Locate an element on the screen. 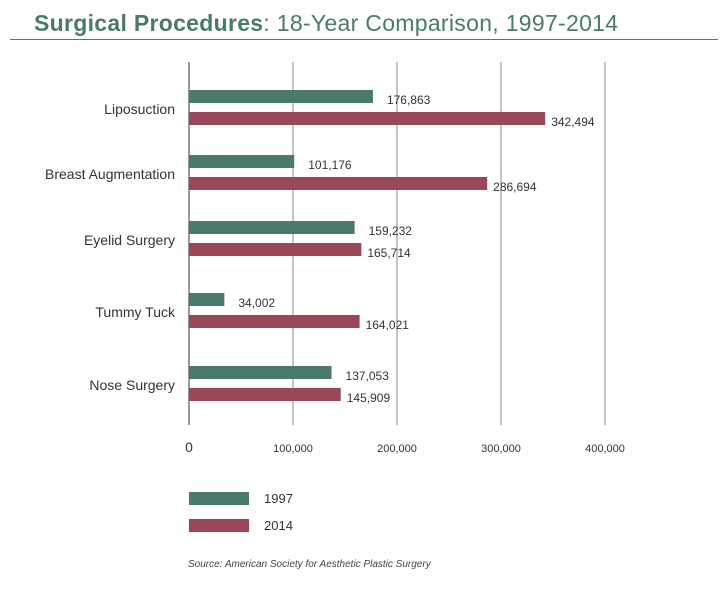 This screenshot has width=727, height=596. category-label: Nose Surgery is located at coordinates (132, 385).